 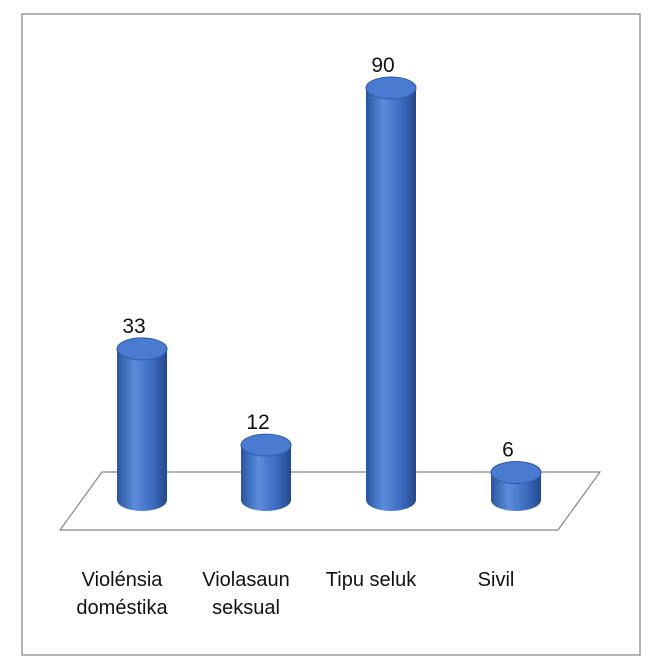 What do you see at coordinates (330, 501) in the screenshot?
I see `floor` at bounding box center [330, 501].